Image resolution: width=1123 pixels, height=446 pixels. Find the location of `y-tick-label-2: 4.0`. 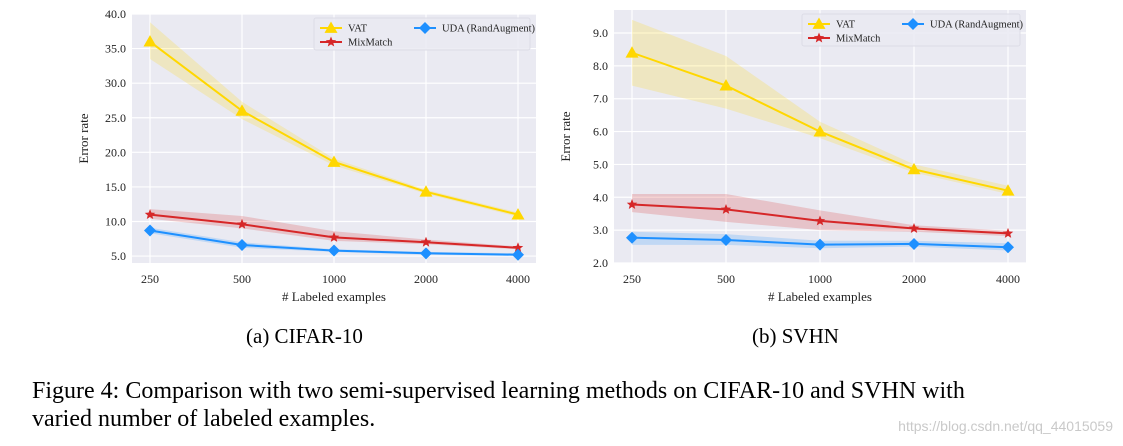

y-tick-label-2: 4.0 is located at coordinates (600, 197).